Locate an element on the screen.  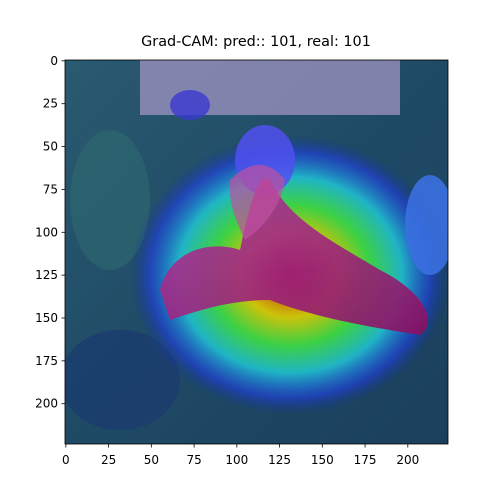
x-tick-label: 25 is located at coordinates (108, 460).